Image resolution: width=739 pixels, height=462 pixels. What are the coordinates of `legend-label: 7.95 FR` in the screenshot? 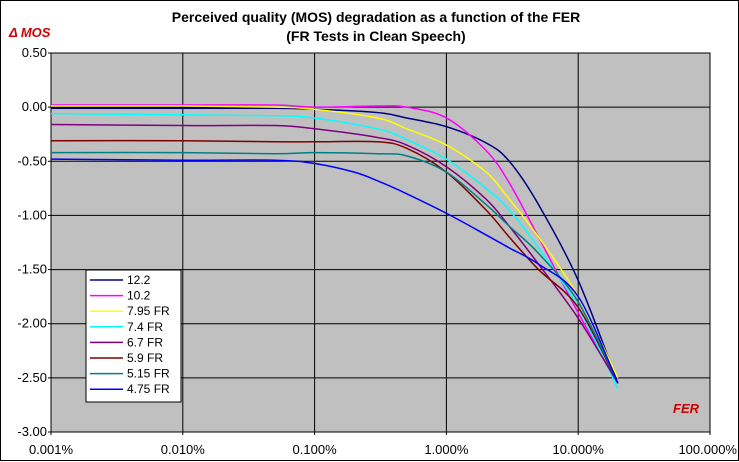 It's located at (148, 311).